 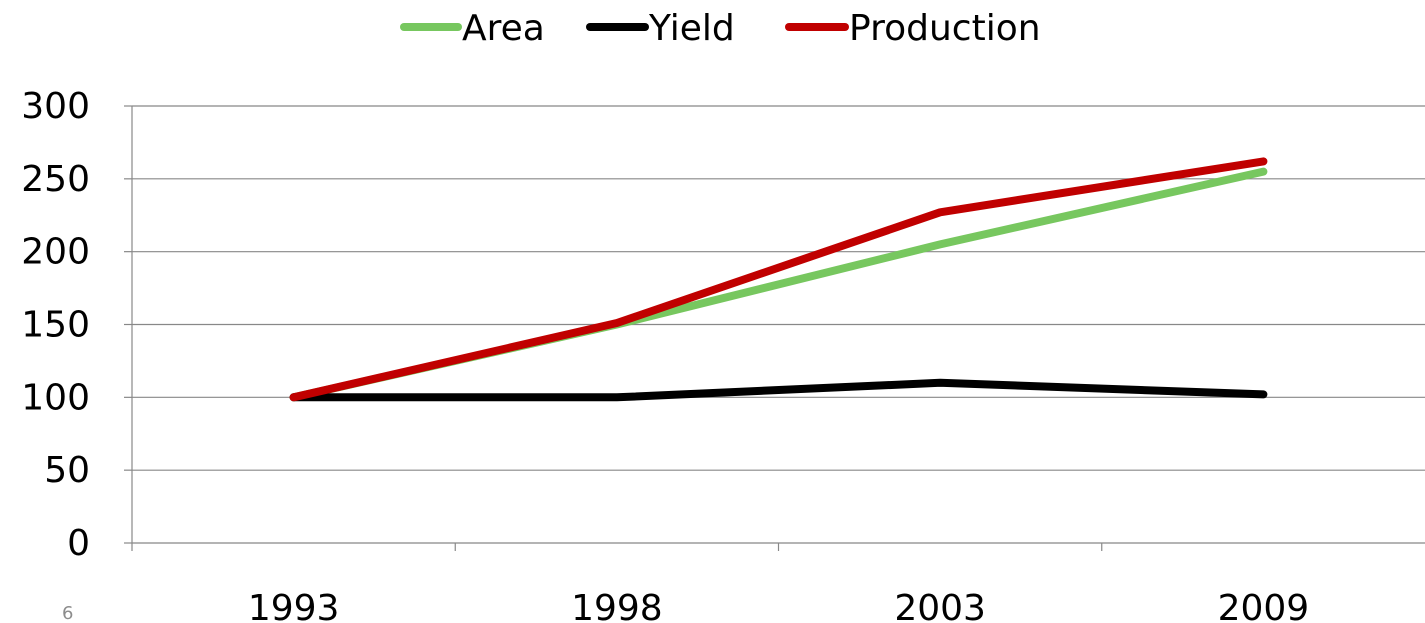 What do you see at coordinates (940, 605) in the screenshot?
I see `x-tick-label: 2003` at bounding box center [940, 605].